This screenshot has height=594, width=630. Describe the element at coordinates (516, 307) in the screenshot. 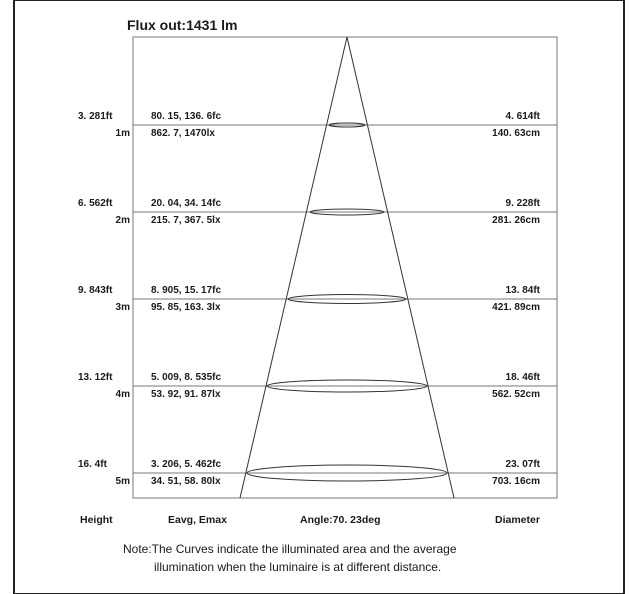

I see `diameter-cm-label: 421. 89cm` at that location.